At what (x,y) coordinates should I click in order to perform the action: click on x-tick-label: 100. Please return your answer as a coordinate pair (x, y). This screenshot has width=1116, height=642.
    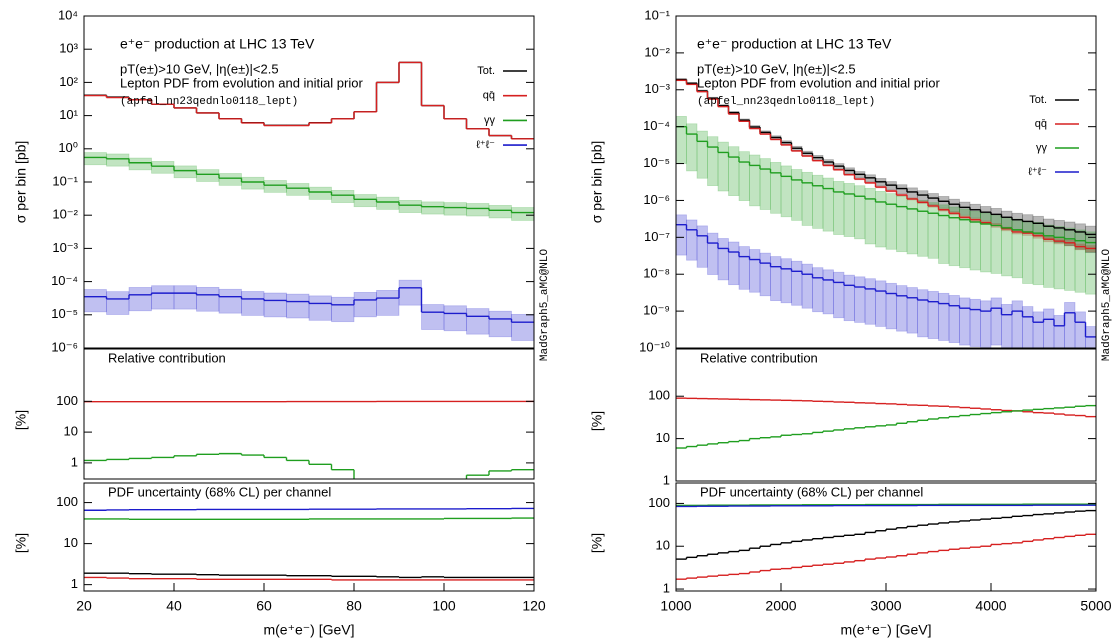
    Looking at the image, I should click on (444, 606).